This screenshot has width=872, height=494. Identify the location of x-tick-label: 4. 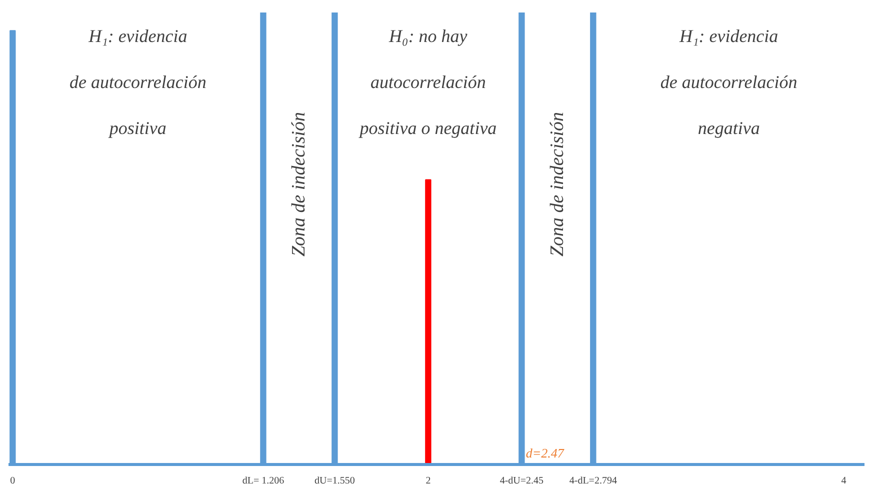
(843, 481).